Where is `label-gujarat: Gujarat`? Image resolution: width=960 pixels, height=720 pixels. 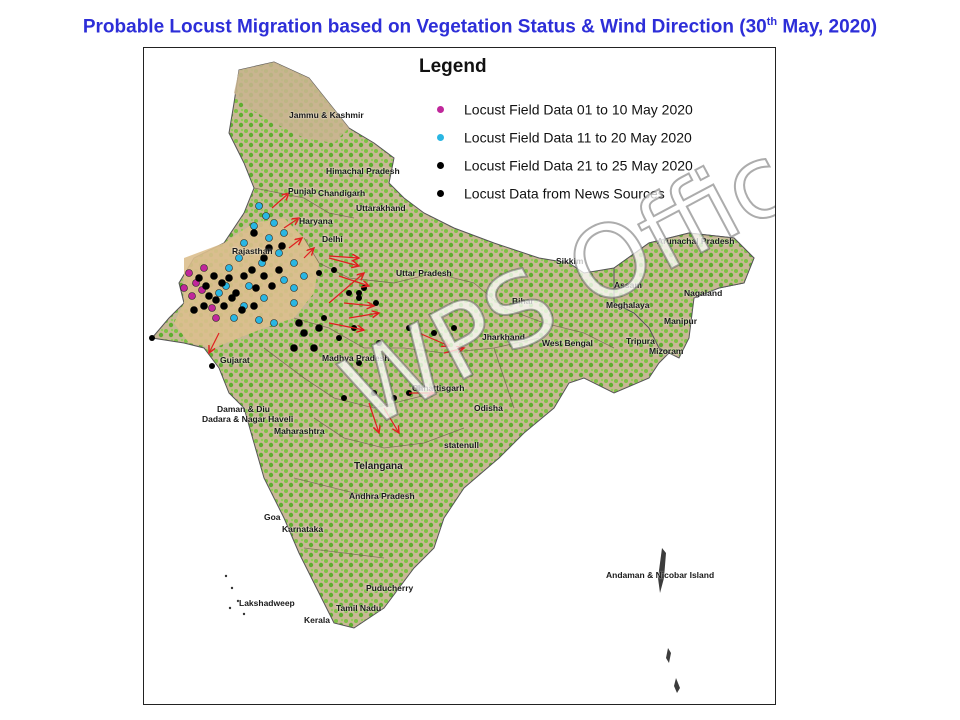 label-gujarat: Gujarat is located at coordinates (235, 360).